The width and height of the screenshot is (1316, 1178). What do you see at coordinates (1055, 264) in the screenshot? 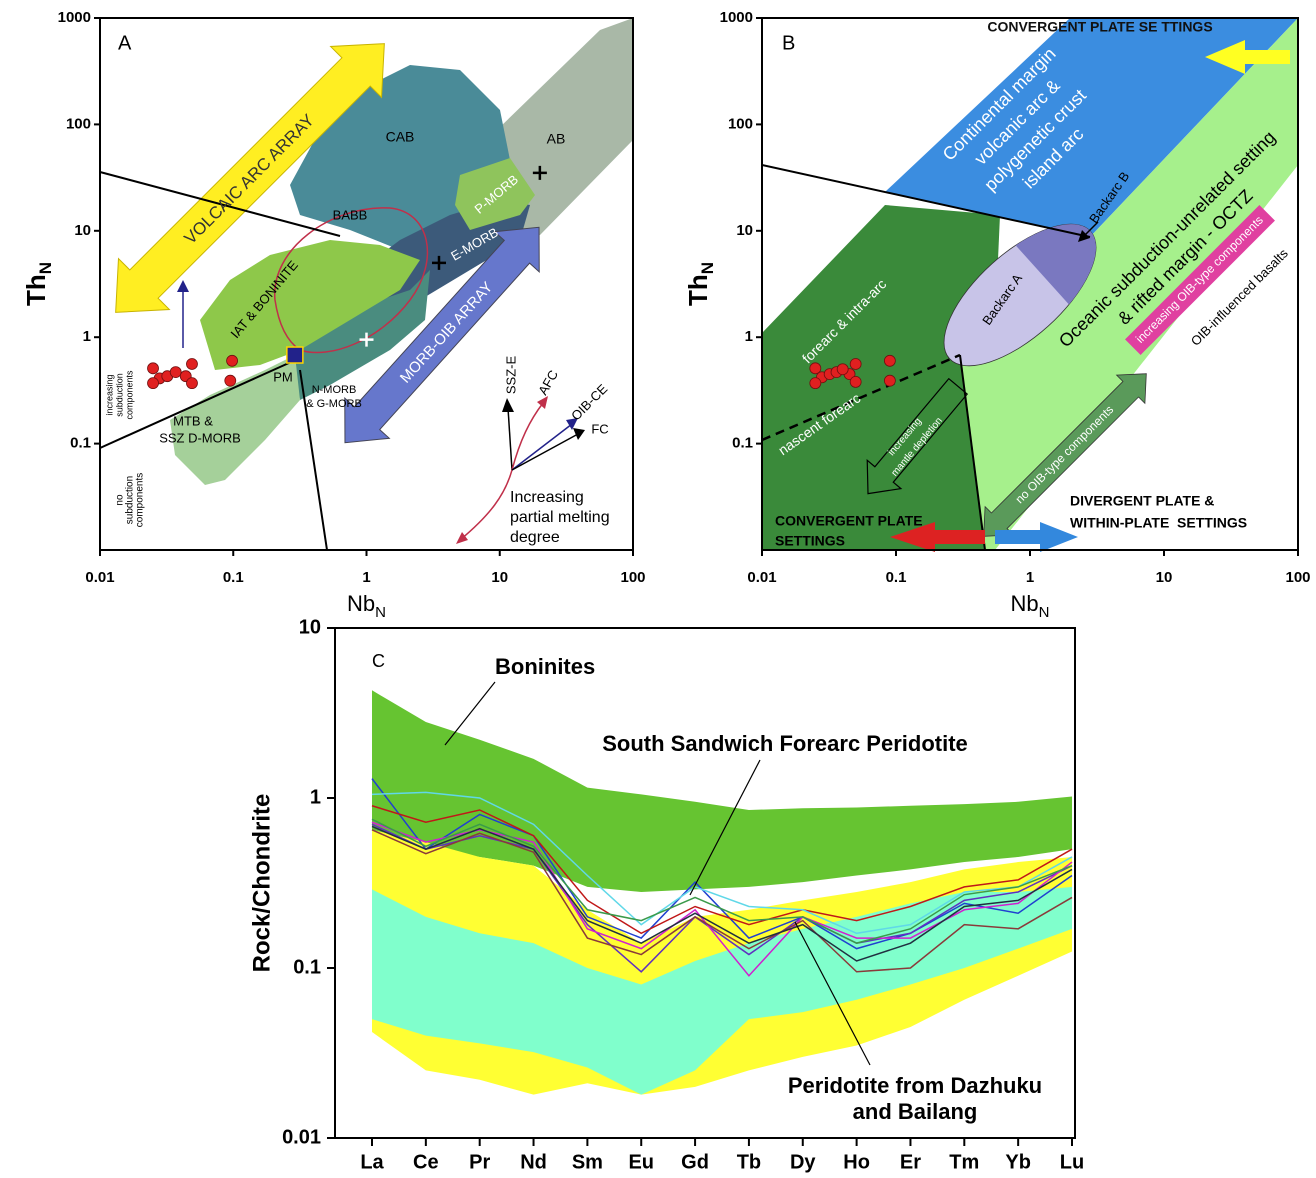
I see `backarc-b` at bounding box center [1055, 264].